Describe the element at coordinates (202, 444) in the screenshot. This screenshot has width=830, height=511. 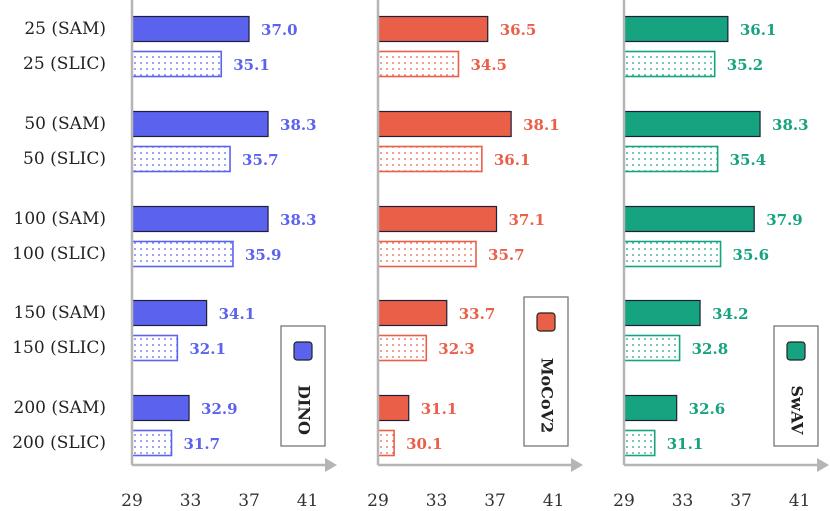
I see `data-label: 31.7` at that location.